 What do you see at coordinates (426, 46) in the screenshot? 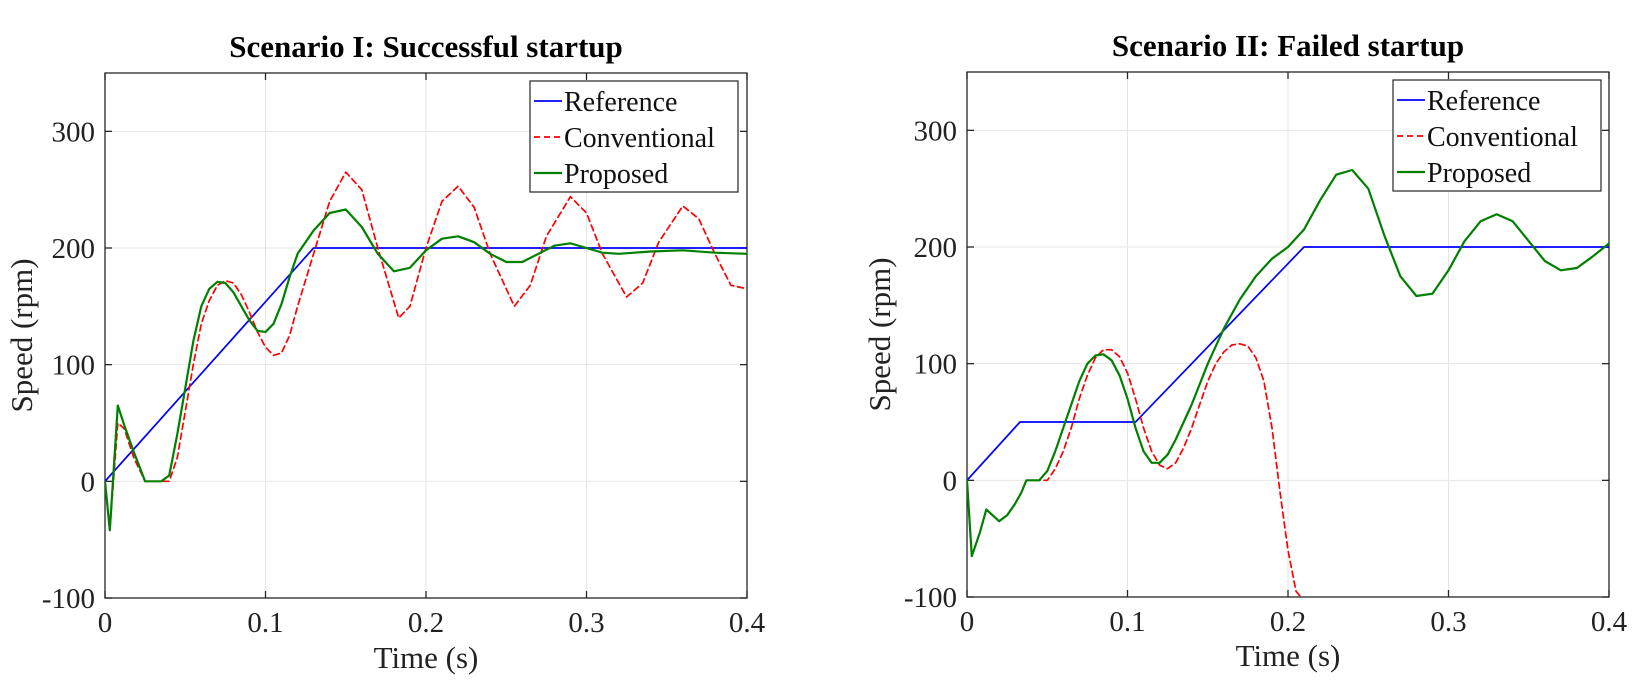
I see `chart-title: Scenario I: Successful startup` at bounding box center [426, 46].